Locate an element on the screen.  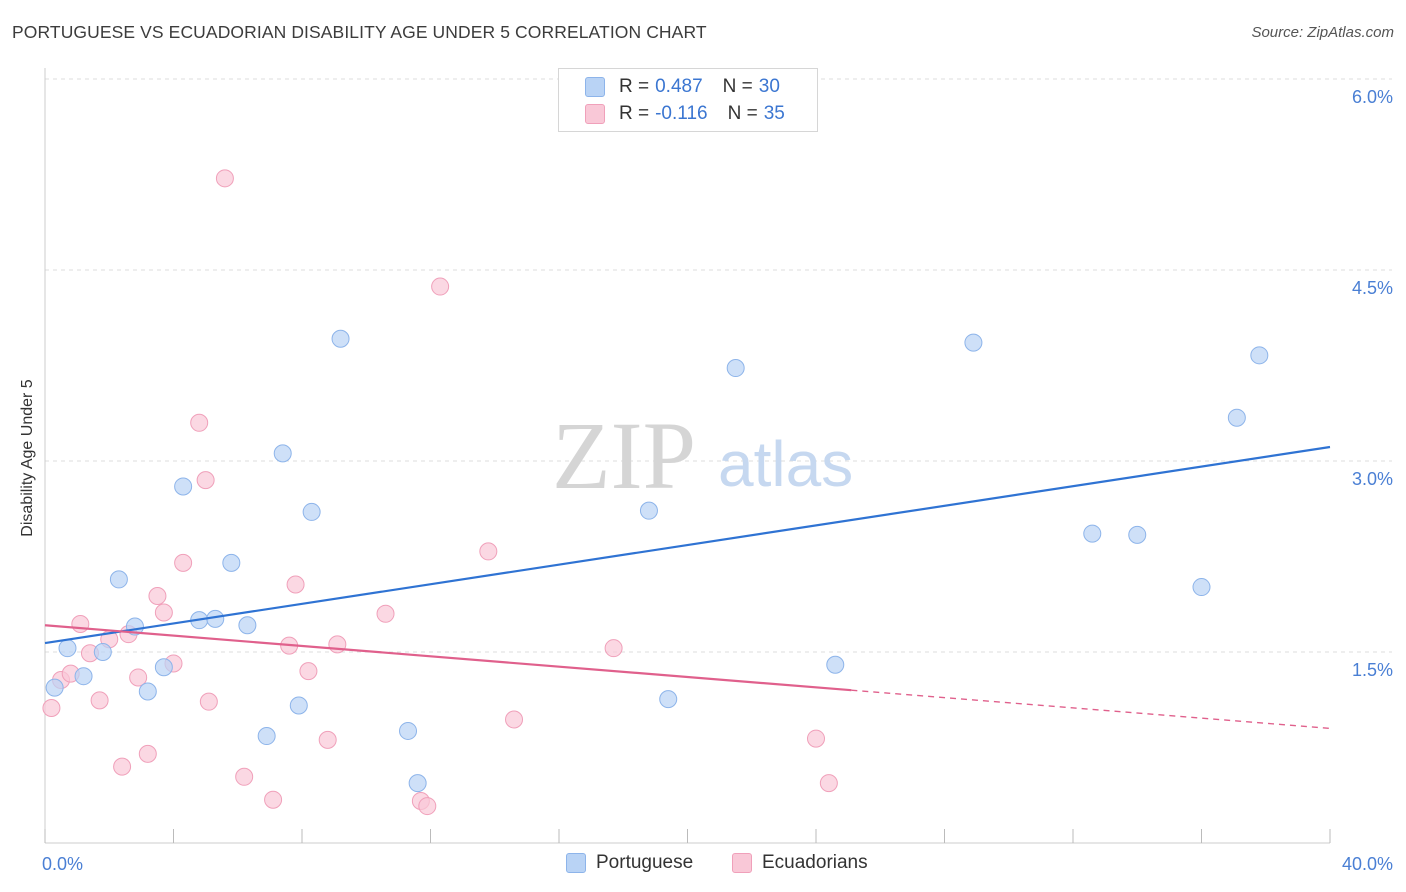
y-tick-label: 6.0% is located at coordinates (1372, 97).